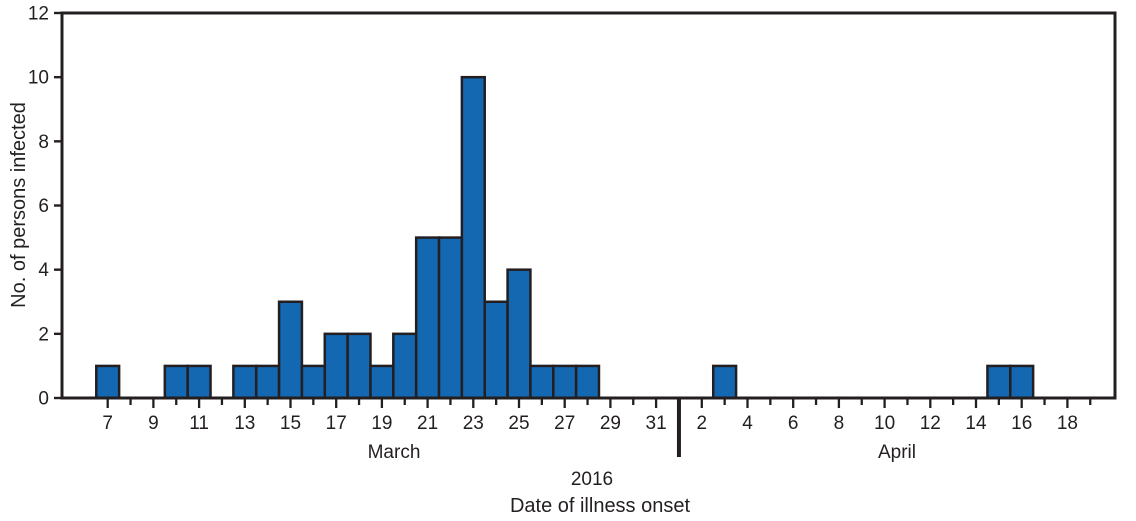 The image size is (1136, 521). What do you see at coordinates (702, 423) in the screenshot?
I see `x-tick-label: 2` at bounding box center [702, 423].